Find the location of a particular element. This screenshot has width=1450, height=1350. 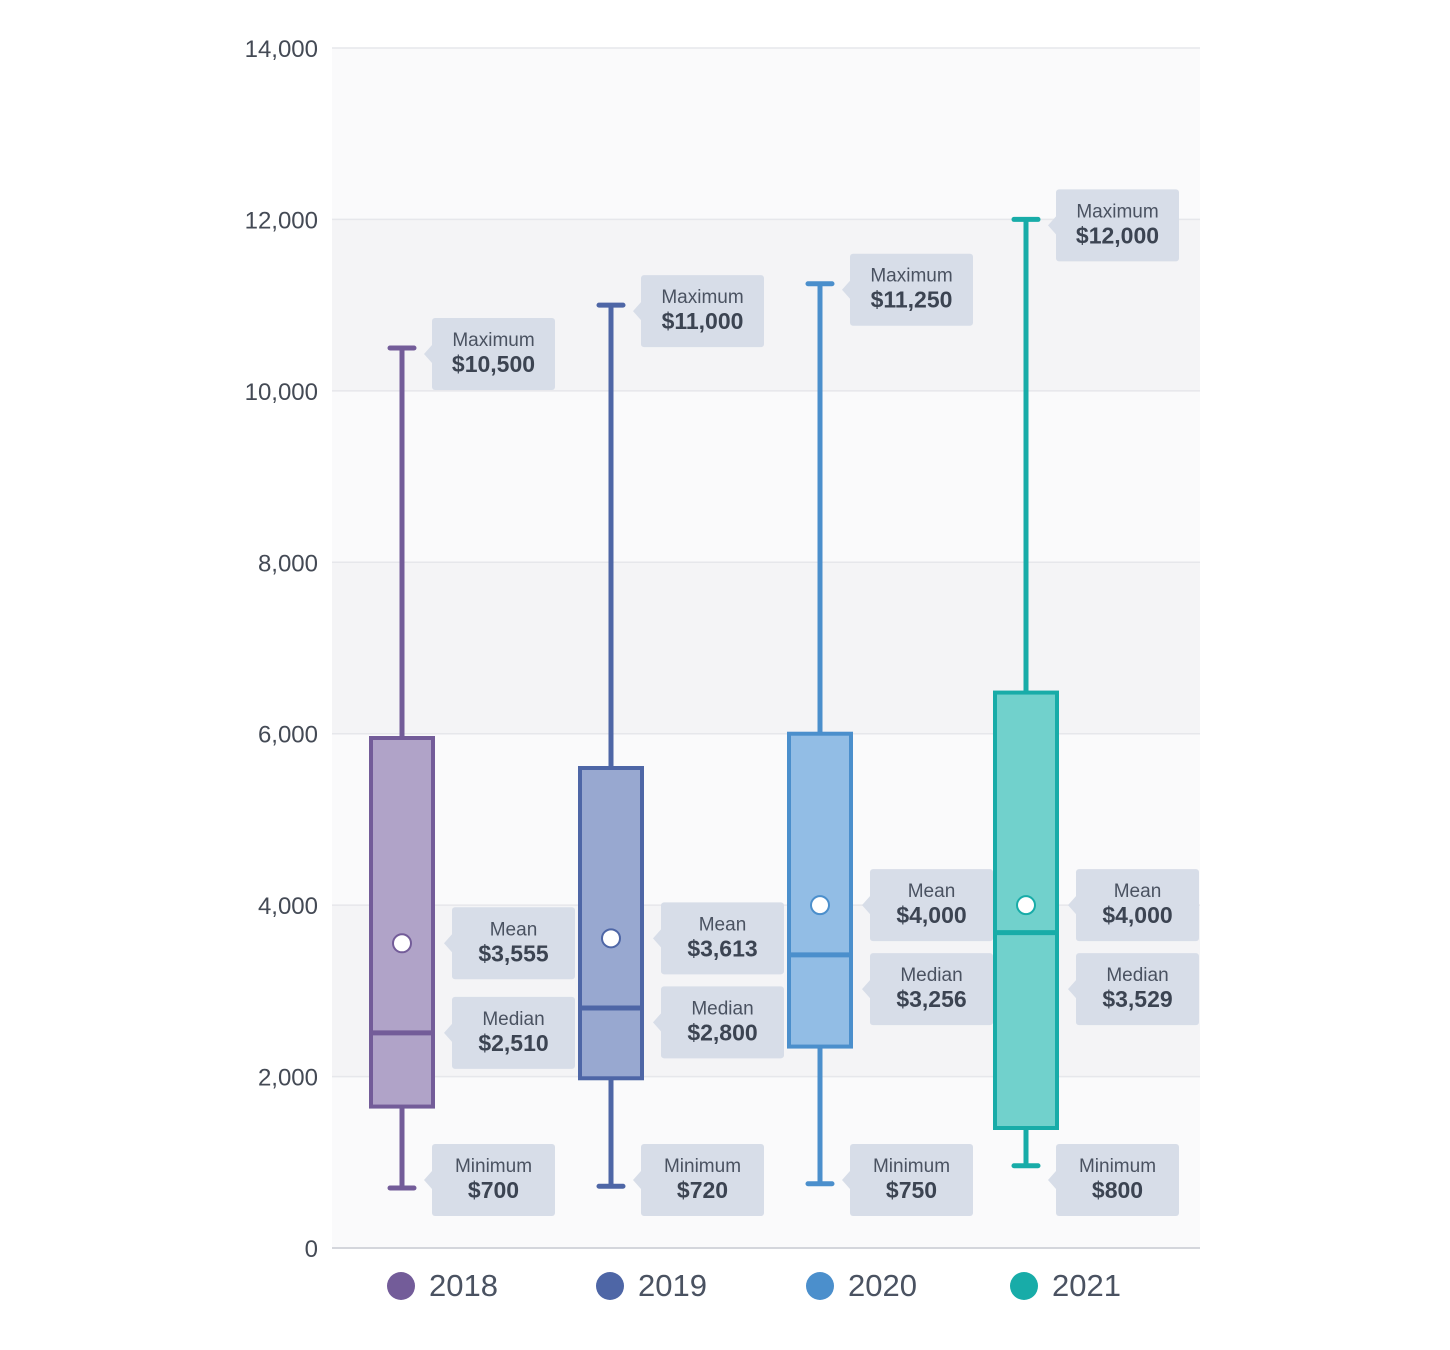

y-tick-label: 10,000 is located at coordinates (281, 392).